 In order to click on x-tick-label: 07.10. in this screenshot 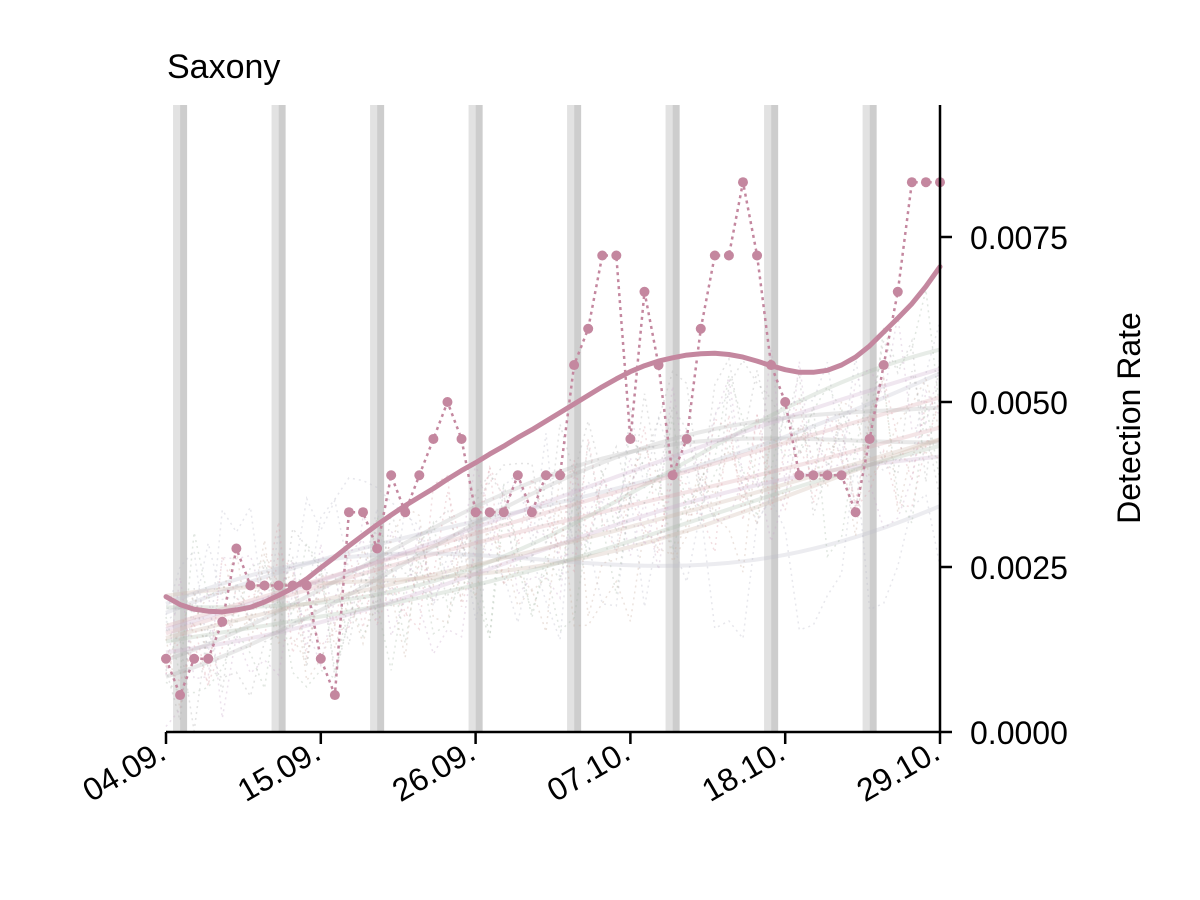, I will do `click(588, 771)`.